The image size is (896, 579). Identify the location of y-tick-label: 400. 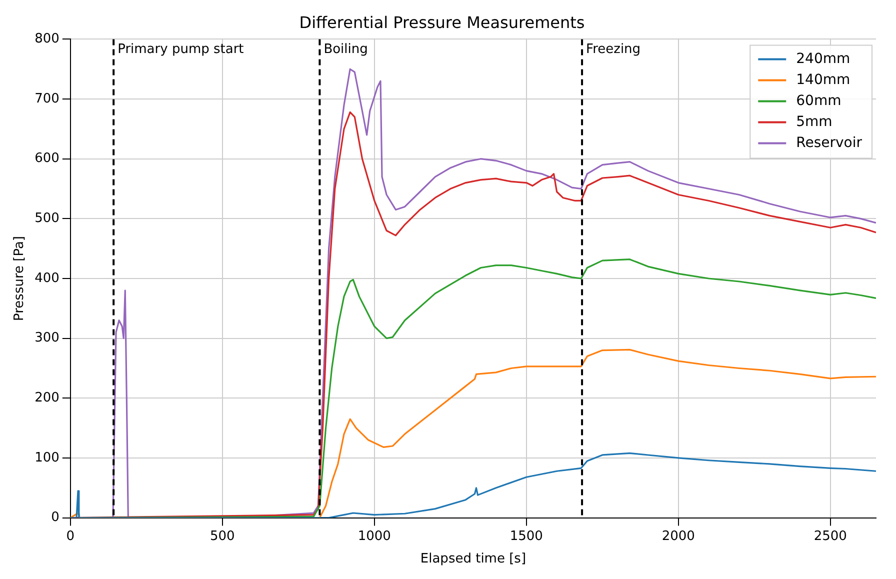
(47, 278).